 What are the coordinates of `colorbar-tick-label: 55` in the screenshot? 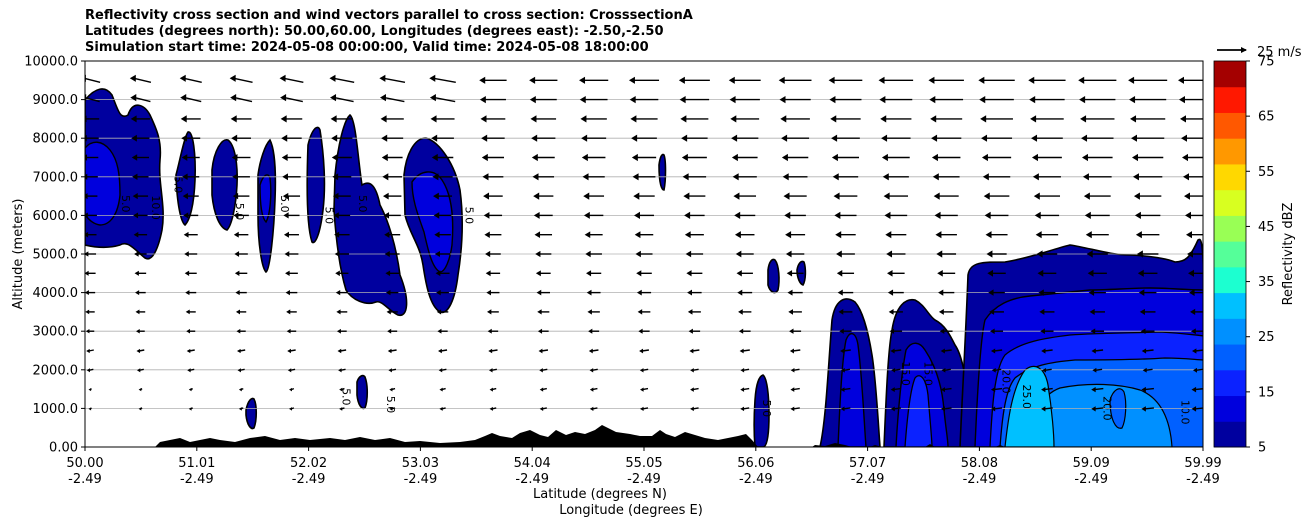 It's located at (1266, 172).